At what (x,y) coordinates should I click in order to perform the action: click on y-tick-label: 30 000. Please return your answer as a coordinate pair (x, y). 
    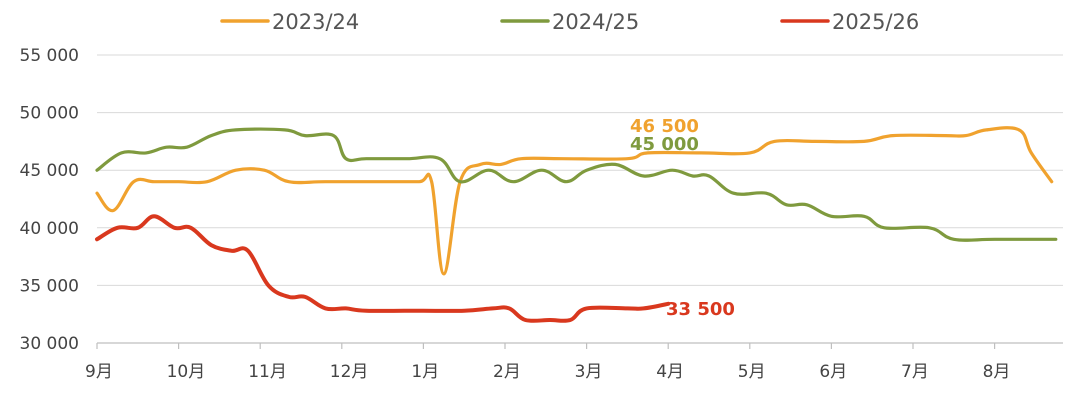
    Looking at the image, I should click on (49, 344).